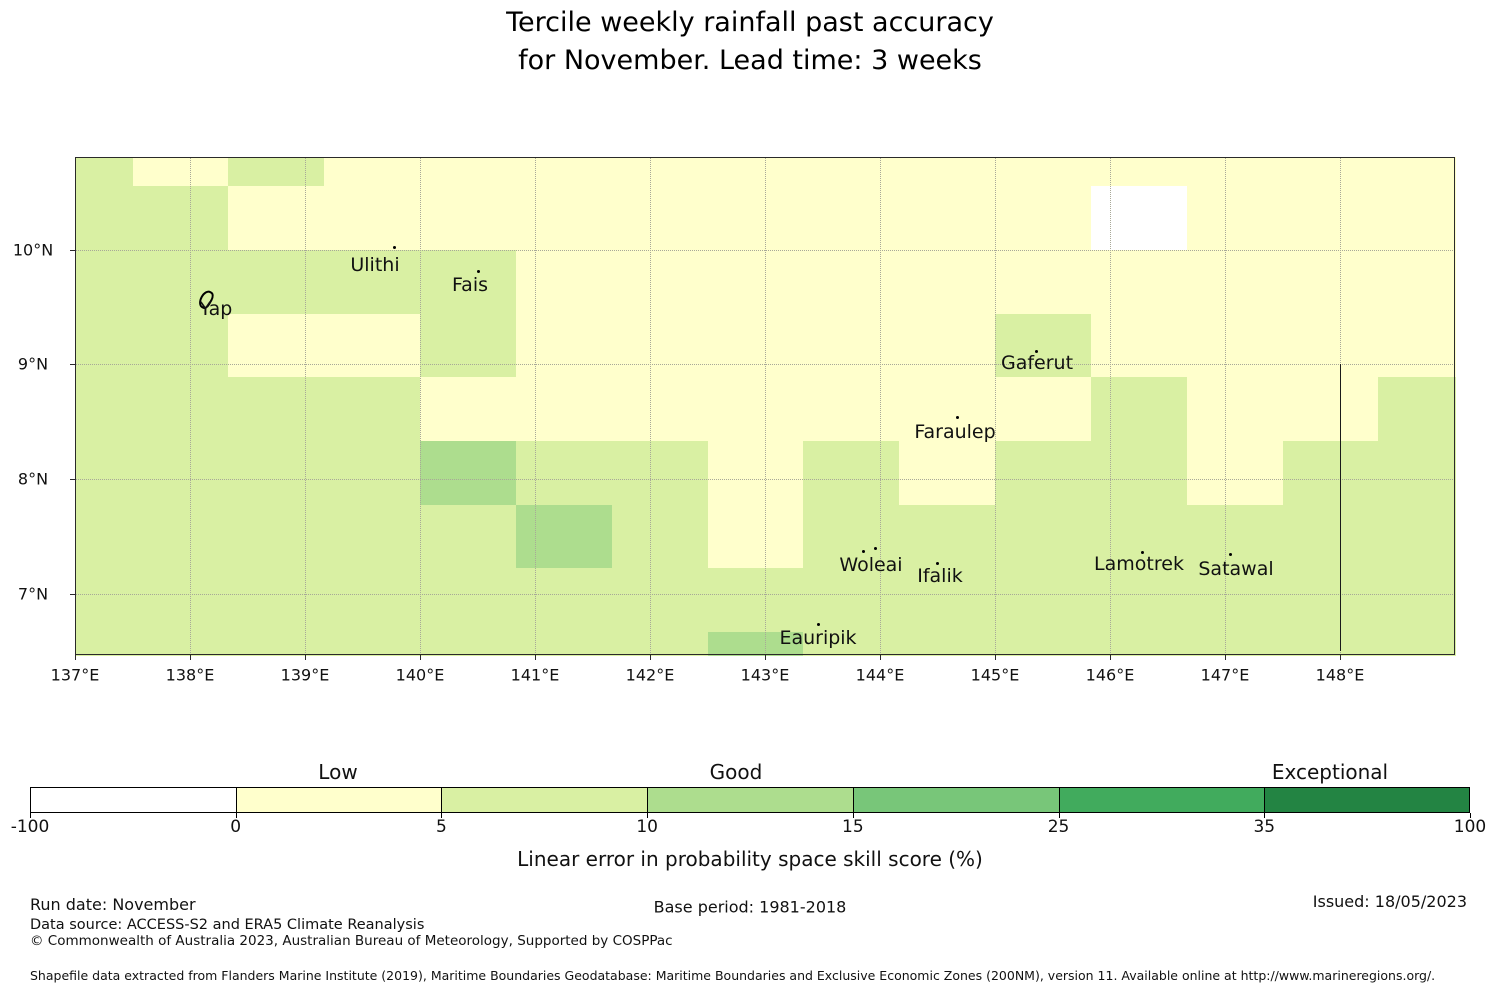 The height and width of the screenshot is (990, 1500). What do you see at coordinates (113, 904) in the screenshot?
I see `run-date-text: Run date: November` at bounding box center [113, 904].